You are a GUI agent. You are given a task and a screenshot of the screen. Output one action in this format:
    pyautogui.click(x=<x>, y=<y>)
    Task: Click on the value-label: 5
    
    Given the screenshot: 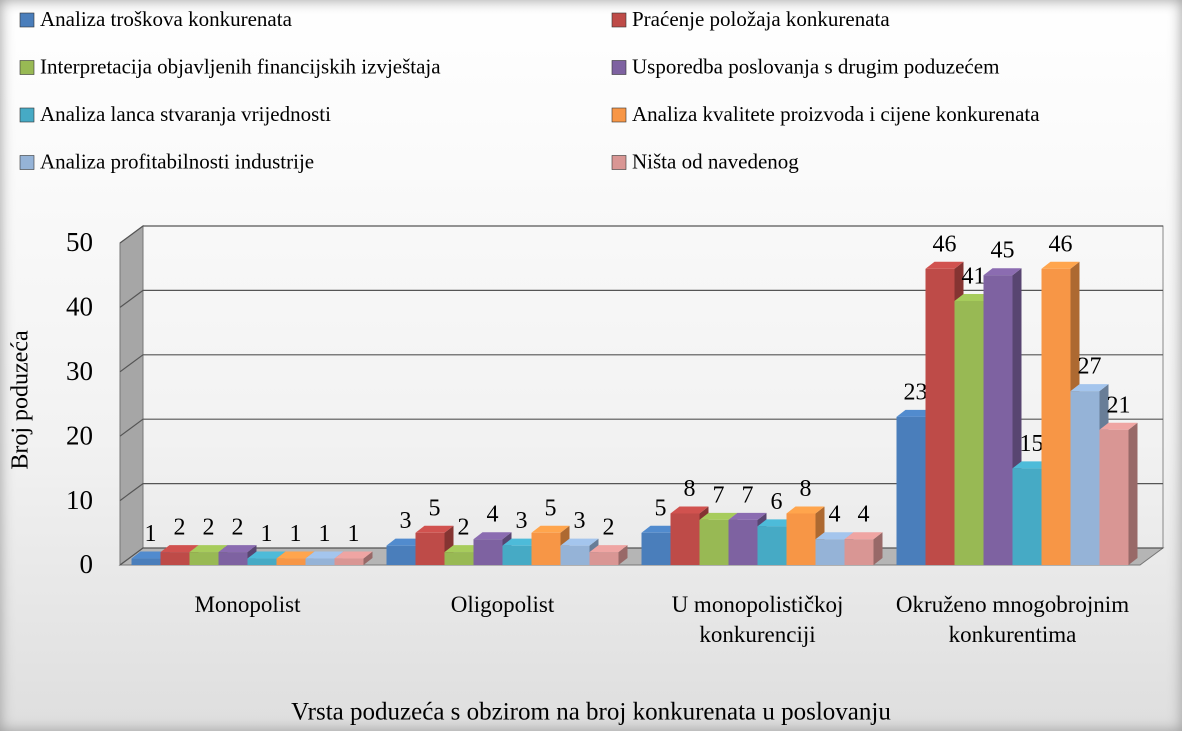 What is the action you would take?
    pyautogui.click(x=435, y=508)
    